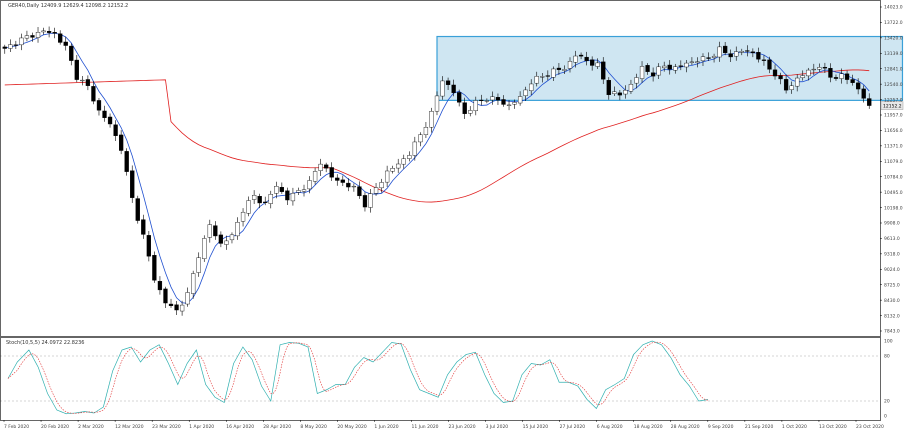 This screenshot has width=904, height=434. I want to click on x-tick-label: 28 Aug 2020, so click(685, 427).